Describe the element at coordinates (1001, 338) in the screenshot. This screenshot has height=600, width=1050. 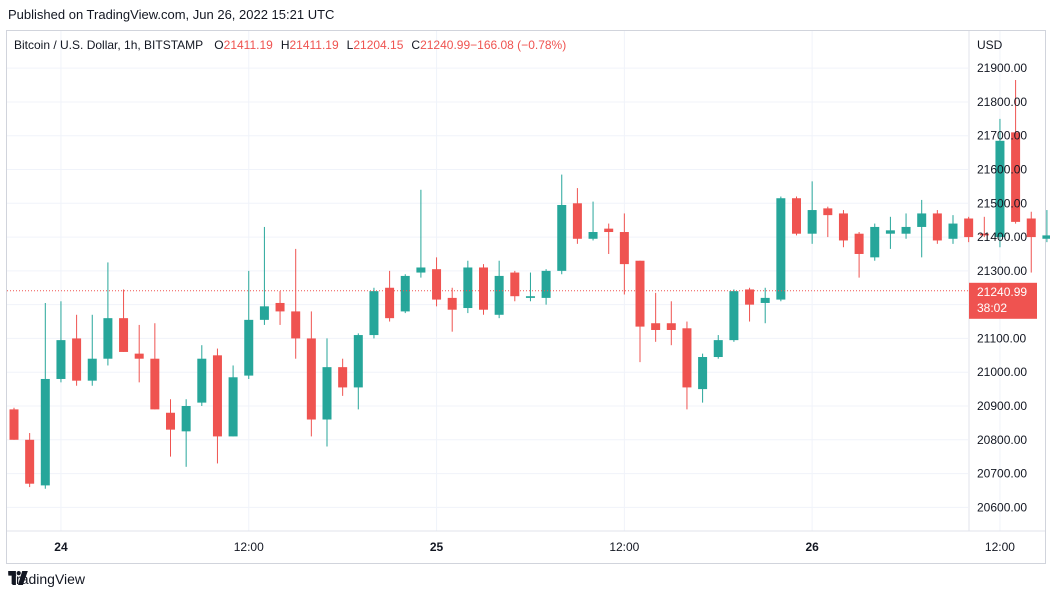
I see `price-tick-label: 21100.00` at that location.